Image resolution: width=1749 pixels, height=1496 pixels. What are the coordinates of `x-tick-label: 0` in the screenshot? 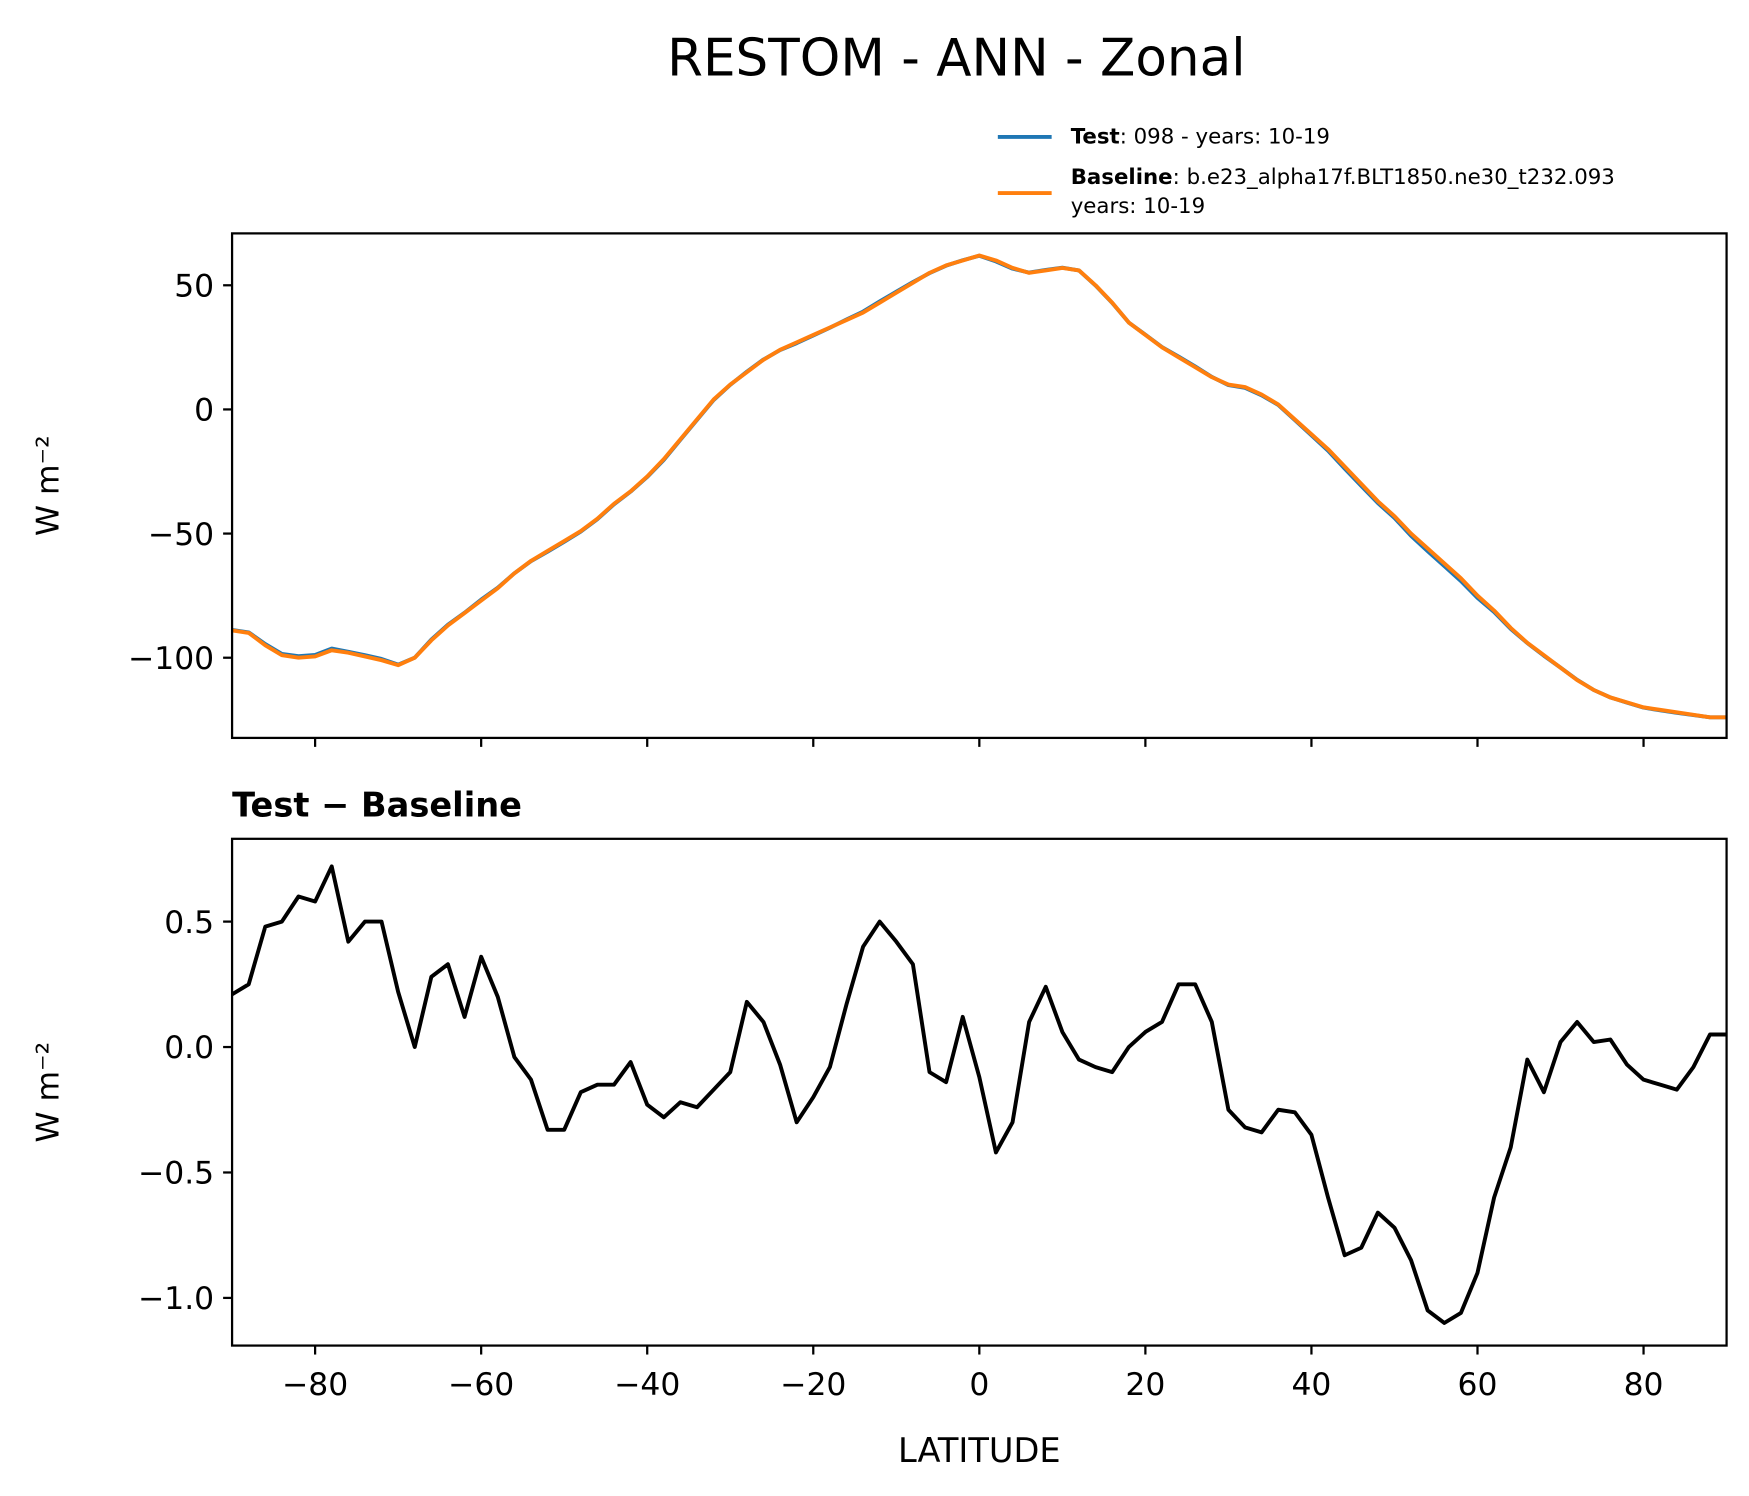 It's located at (979, 1385).